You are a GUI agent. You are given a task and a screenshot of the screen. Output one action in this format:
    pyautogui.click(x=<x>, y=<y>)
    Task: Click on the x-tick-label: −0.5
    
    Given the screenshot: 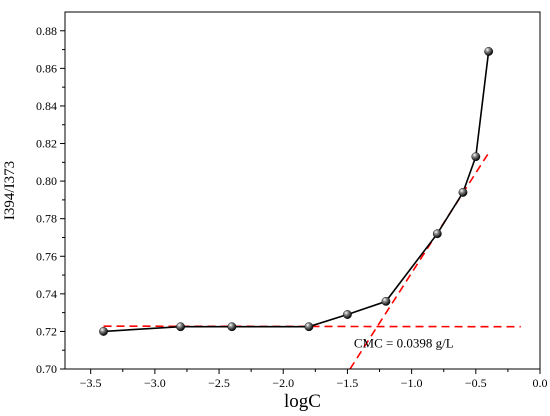 What is the action you would take?
    pyautogui.click(x=476, y=383)
    